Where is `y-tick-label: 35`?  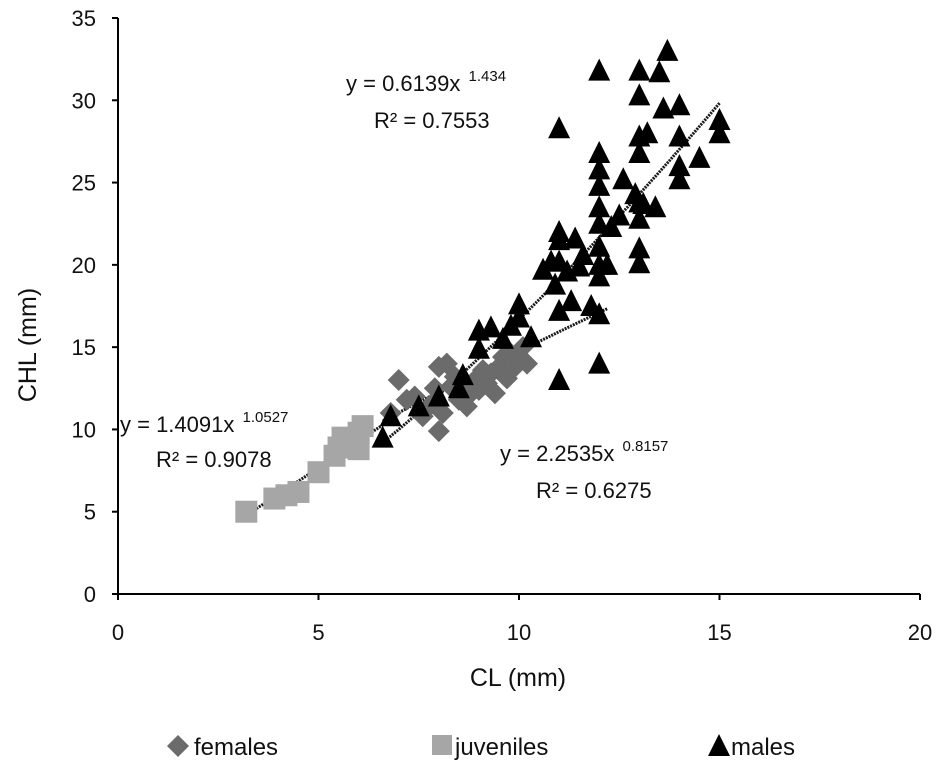 y-tick-label: 35 is located at coordinates (84, 18).